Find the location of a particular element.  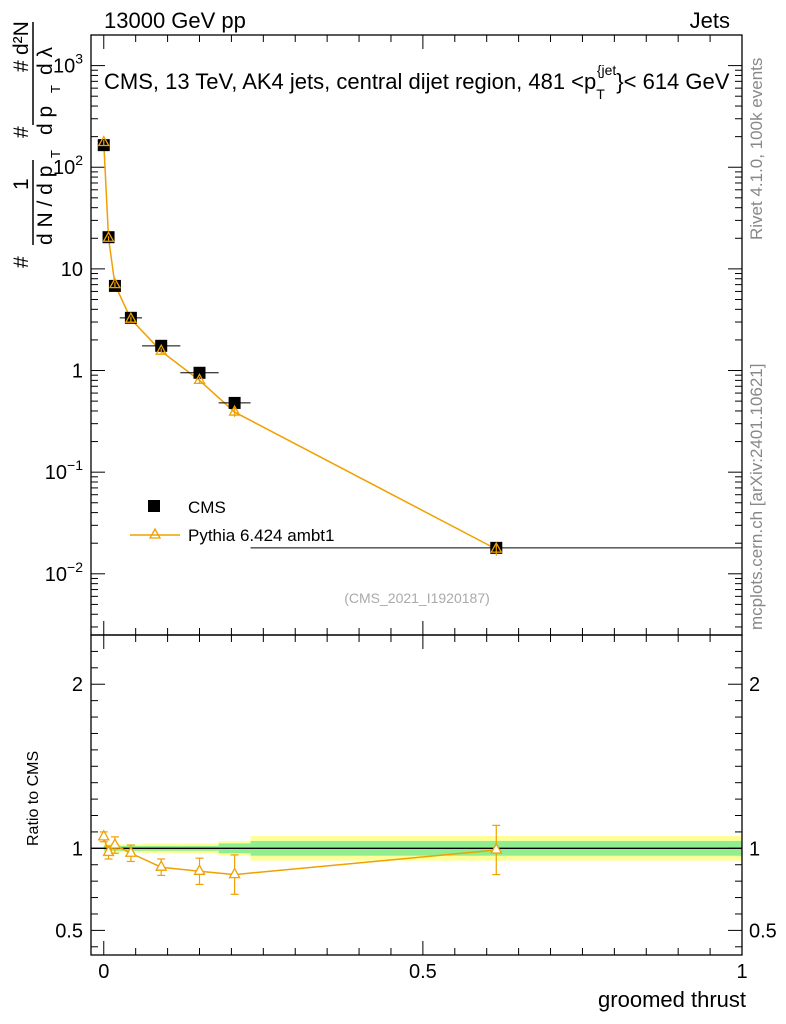

ratio-ytick-label-left-2: 2 is located at coordinates (77, 685).